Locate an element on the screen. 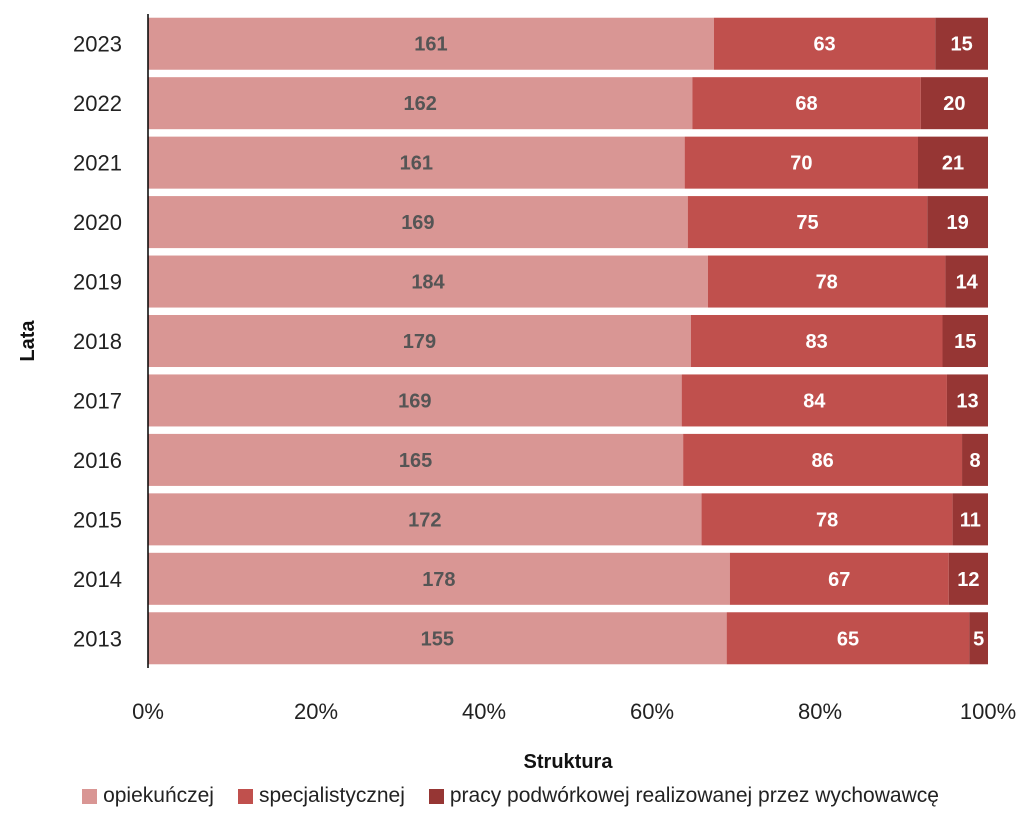  legend-item-1: specjalistycznej is located at coordinates (321, 796).